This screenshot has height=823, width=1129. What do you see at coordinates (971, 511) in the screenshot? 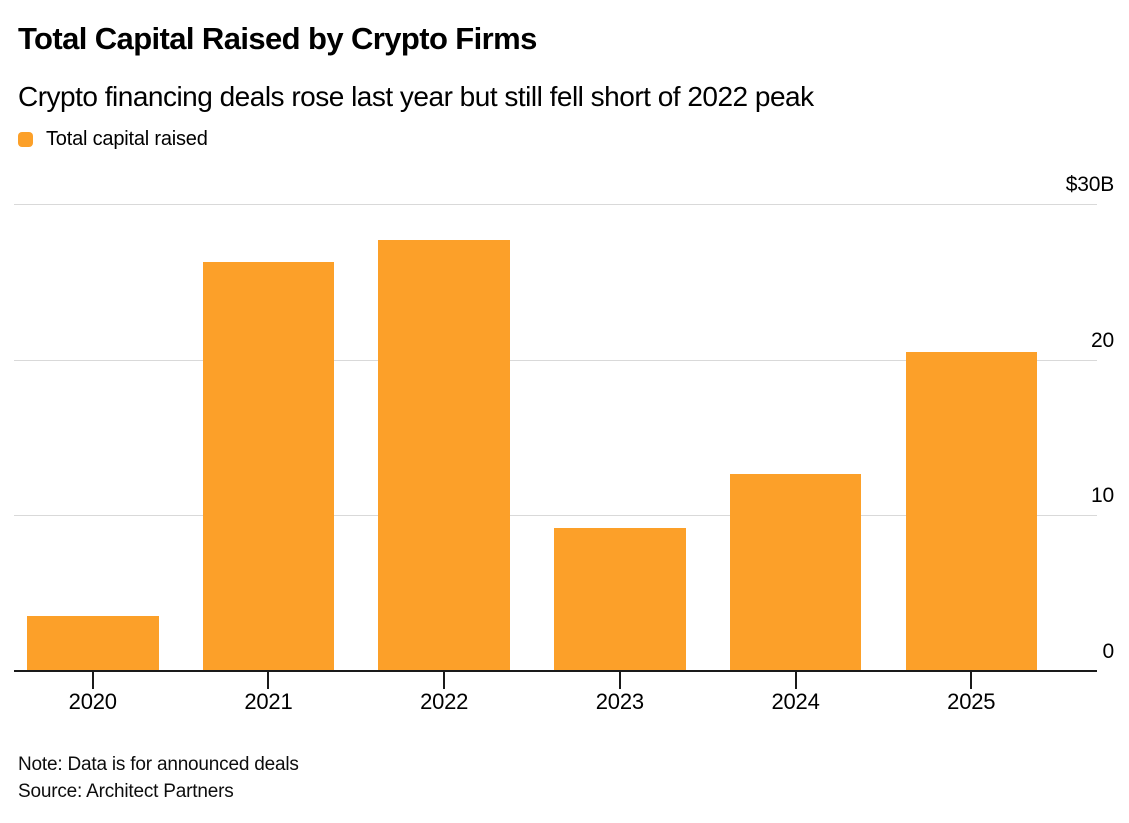
I see `bar-2025` at bounding box center [971, 511].